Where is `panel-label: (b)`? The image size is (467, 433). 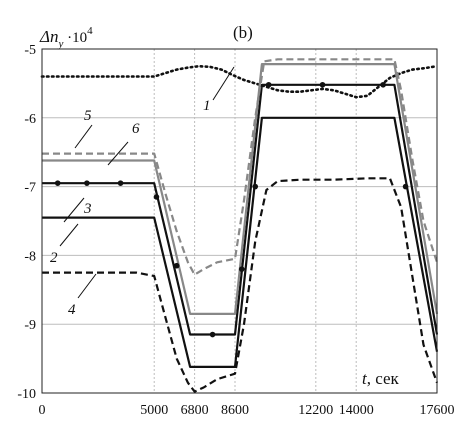 panel-label: (b) is located at coordinates (243, 32).